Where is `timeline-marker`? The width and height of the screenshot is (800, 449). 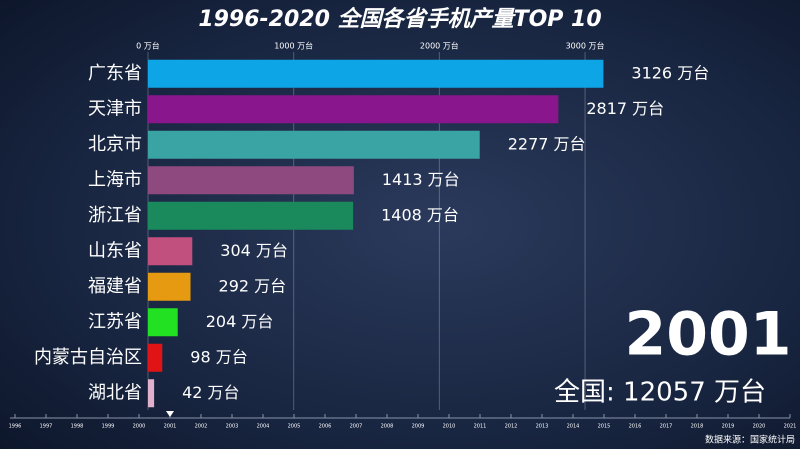 timeline-marker is located at coordinates (170, 414).